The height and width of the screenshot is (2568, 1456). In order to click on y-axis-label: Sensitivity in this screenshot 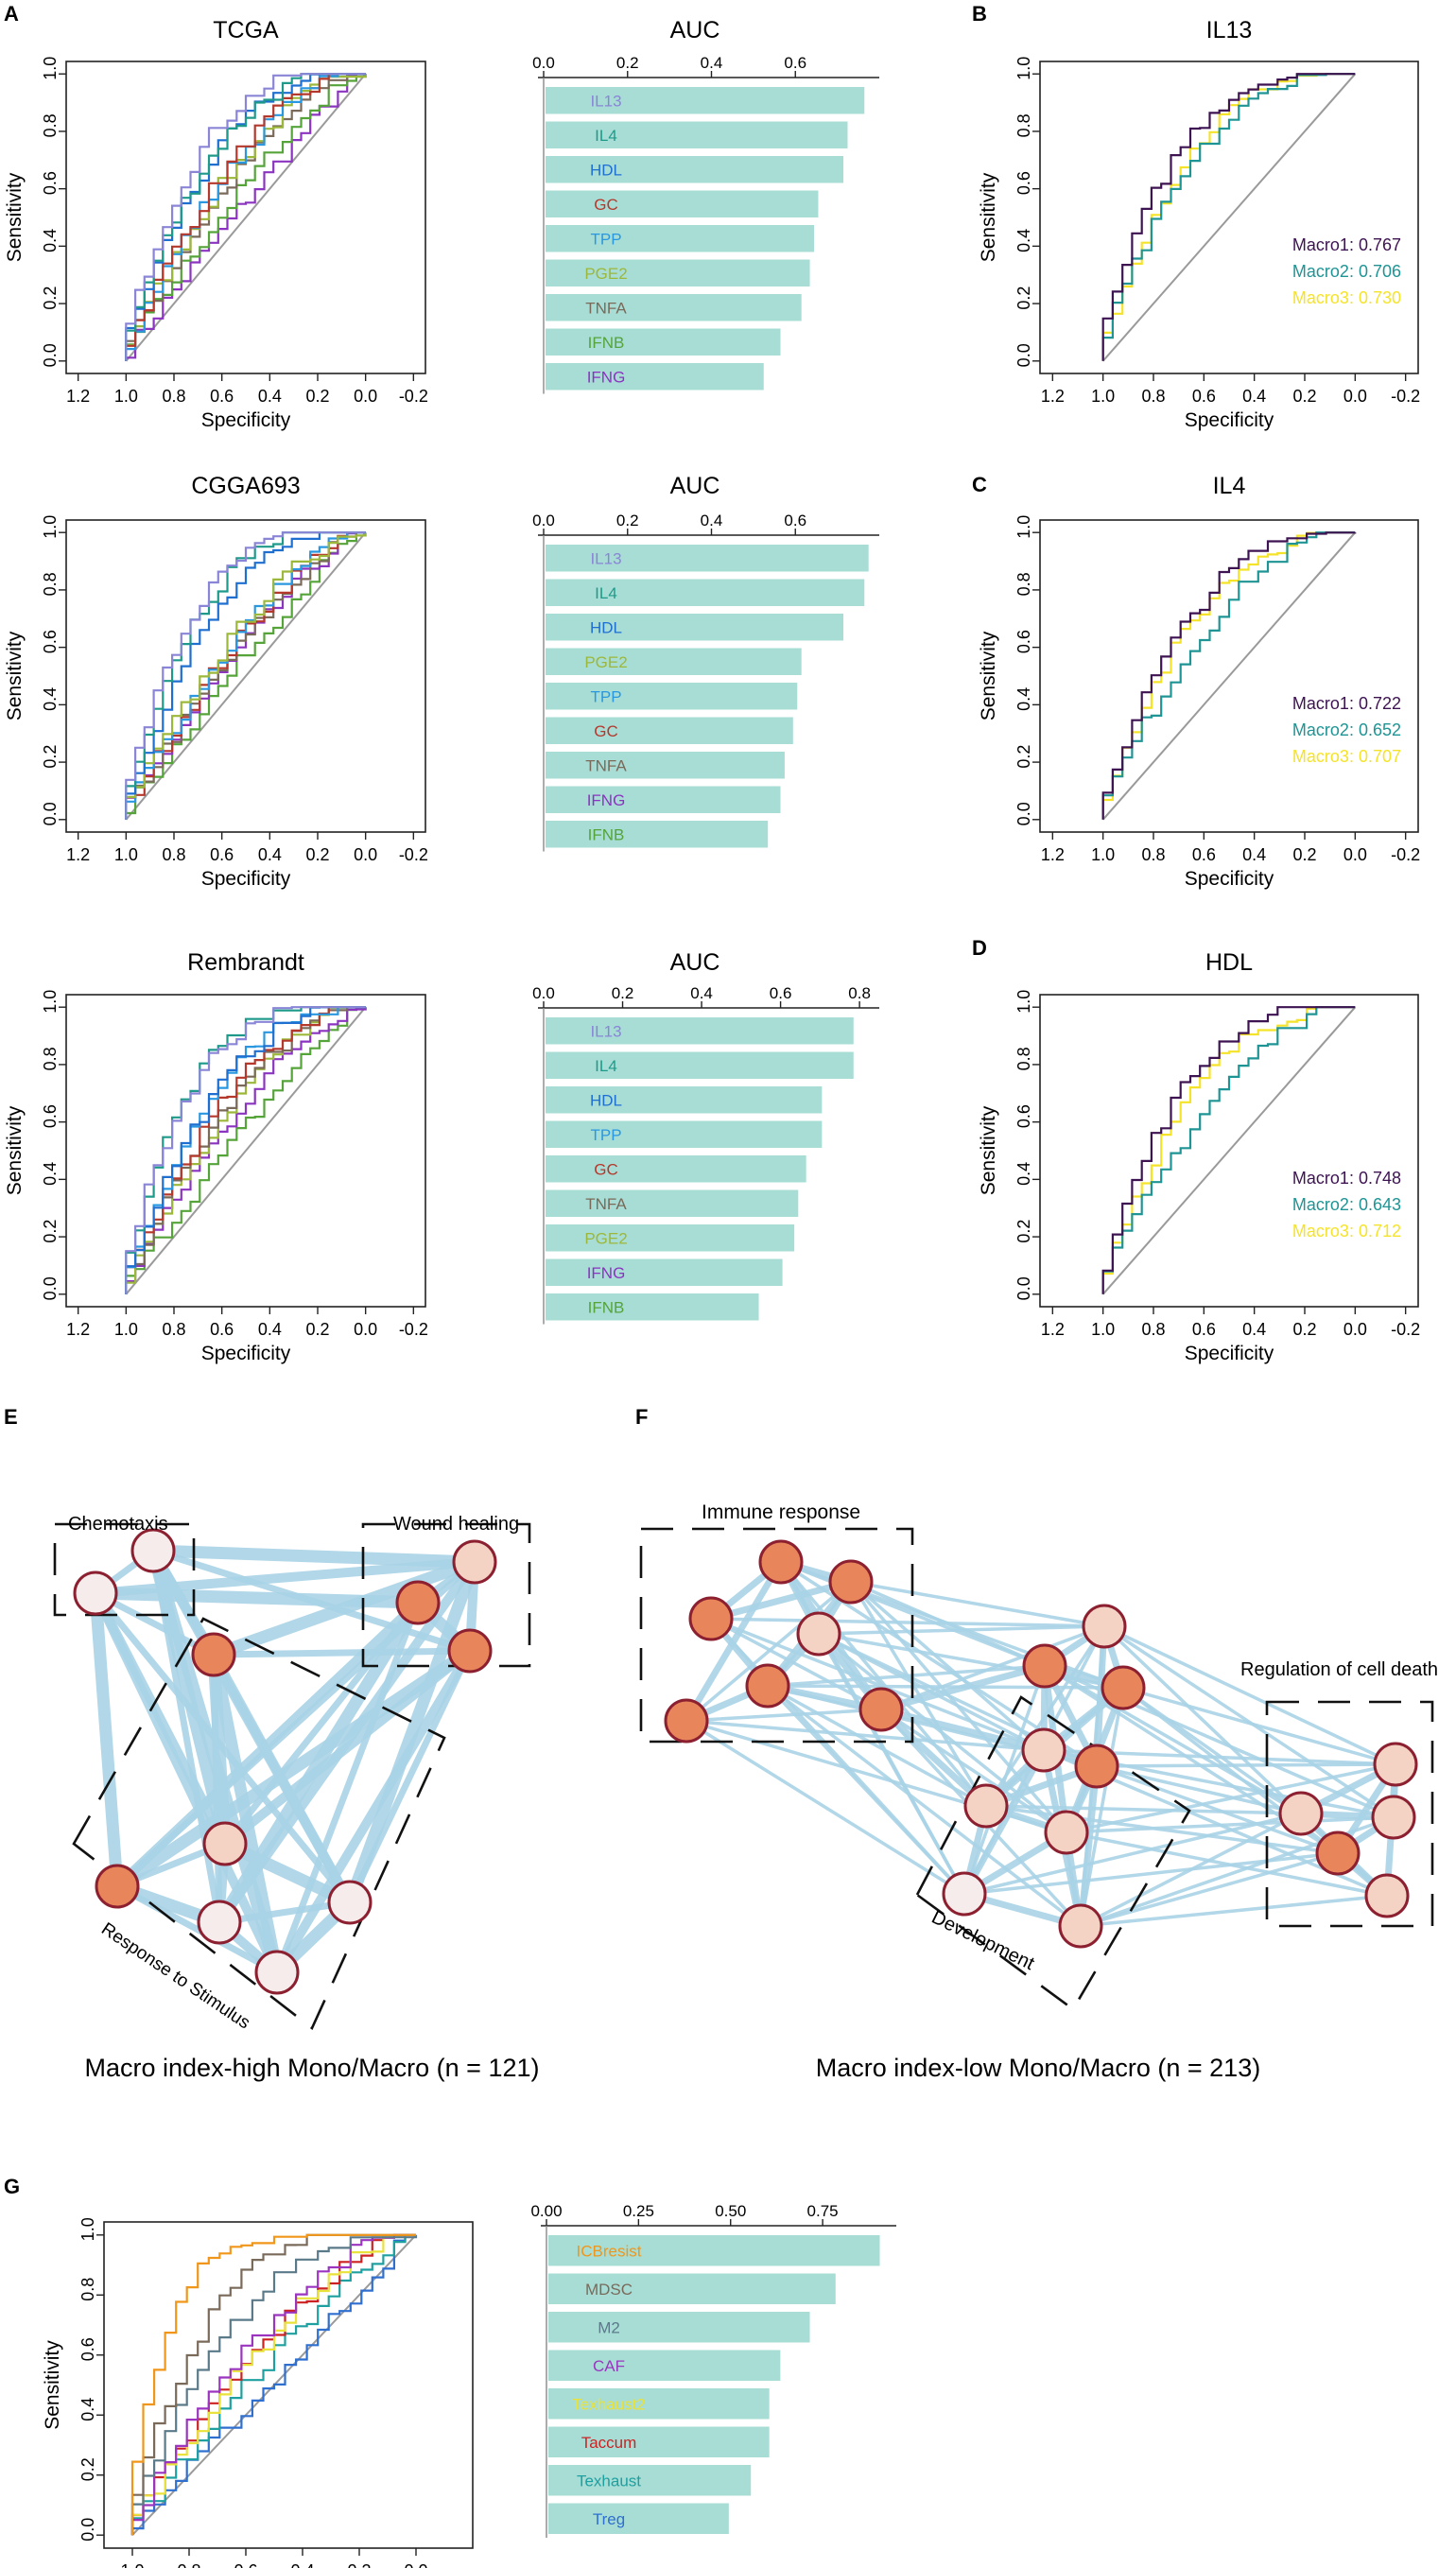, I will do `click(52, 2385)`.